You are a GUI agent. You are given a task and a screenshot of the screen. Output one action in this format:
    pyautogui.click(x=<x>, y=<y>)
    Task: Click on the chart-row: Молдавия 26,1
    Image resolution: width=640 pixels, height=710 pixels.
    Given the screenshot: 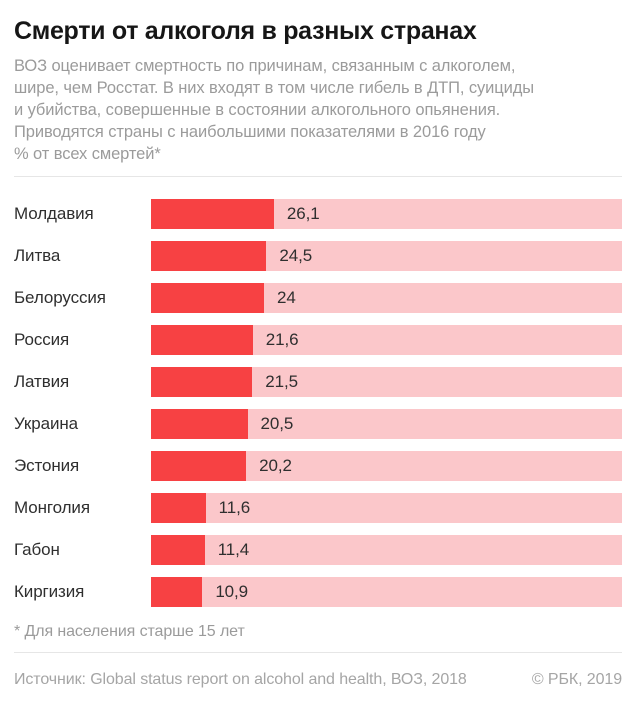 What is the action you would take?
    pyautogui.click(x=318, y=214)
    